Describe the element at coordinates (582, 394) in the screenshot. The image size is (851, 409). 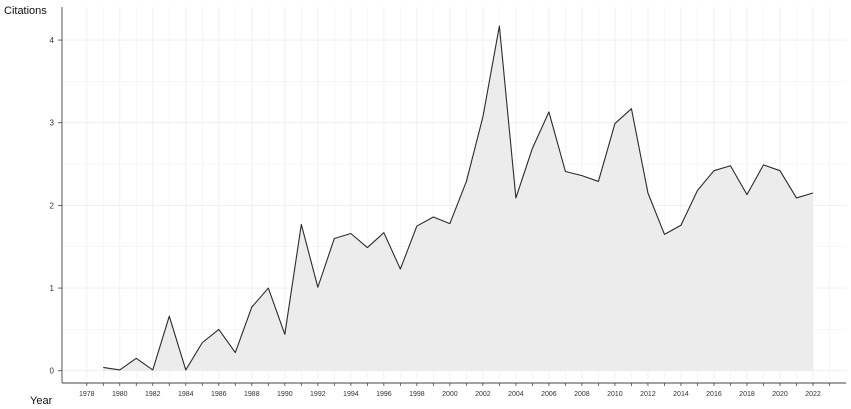
I see `x-tick-label: 2008` at that location.